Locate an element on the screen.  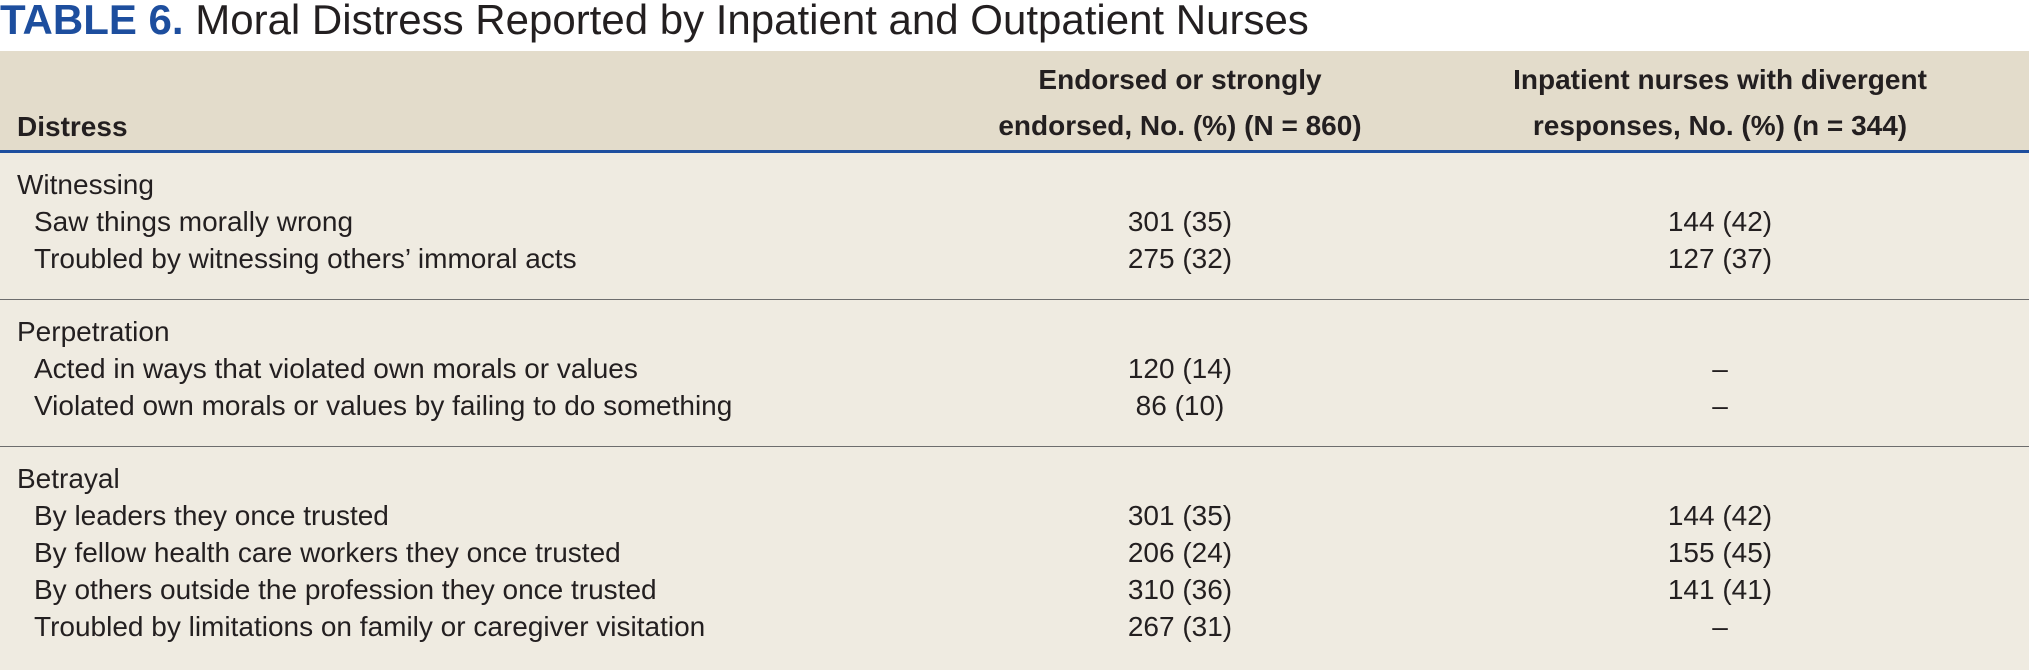
divergent-value: 141 (41) is located at coordinates (1720, 589).